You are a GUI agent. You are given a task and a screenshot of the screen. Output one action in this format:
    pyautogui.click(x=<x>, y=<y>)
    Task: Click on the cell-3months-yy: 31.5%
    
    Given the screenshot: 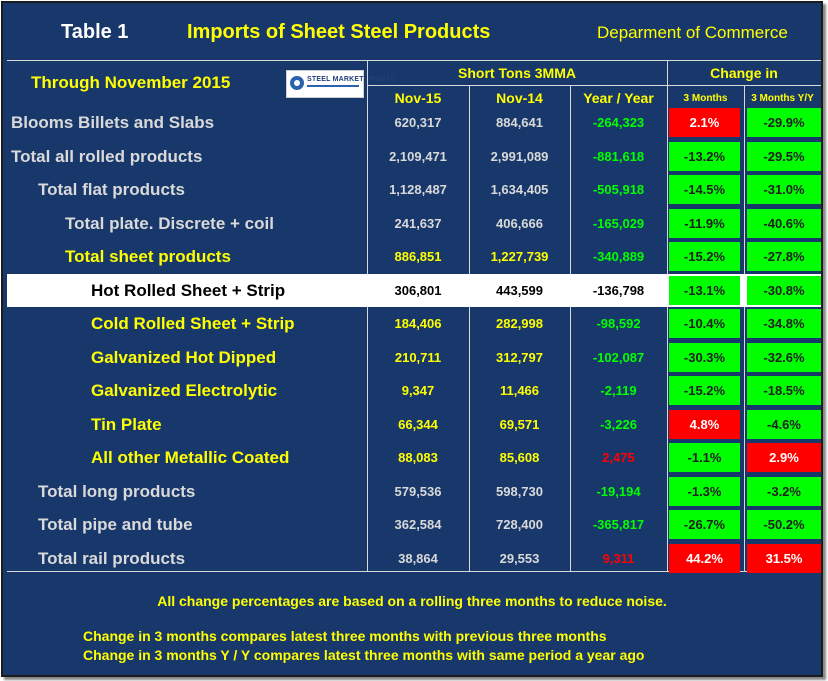 What is the action you would take?
    pyautogui.click(x=784, y=558)
    